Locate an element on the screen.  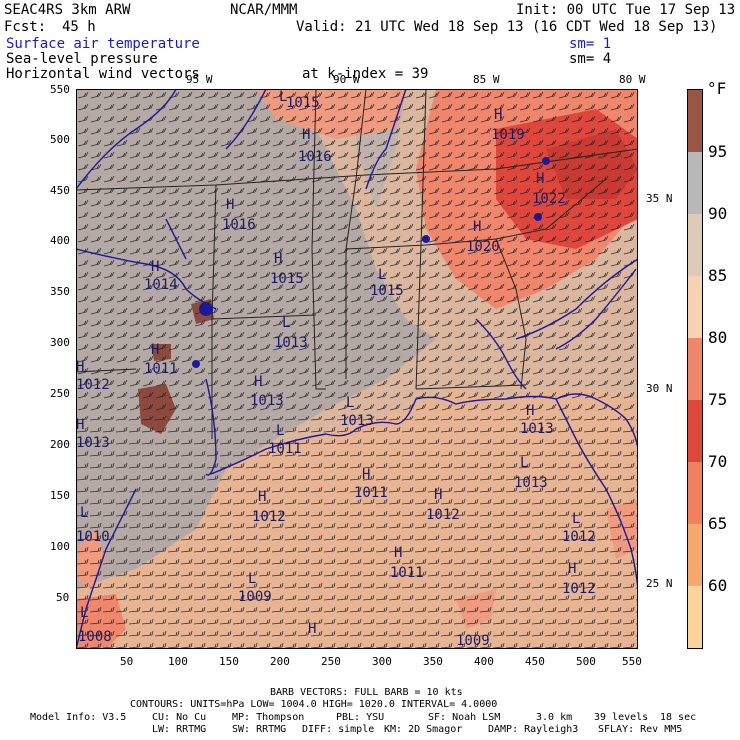
y-tick: 450 is located at coordinates (60, 190).